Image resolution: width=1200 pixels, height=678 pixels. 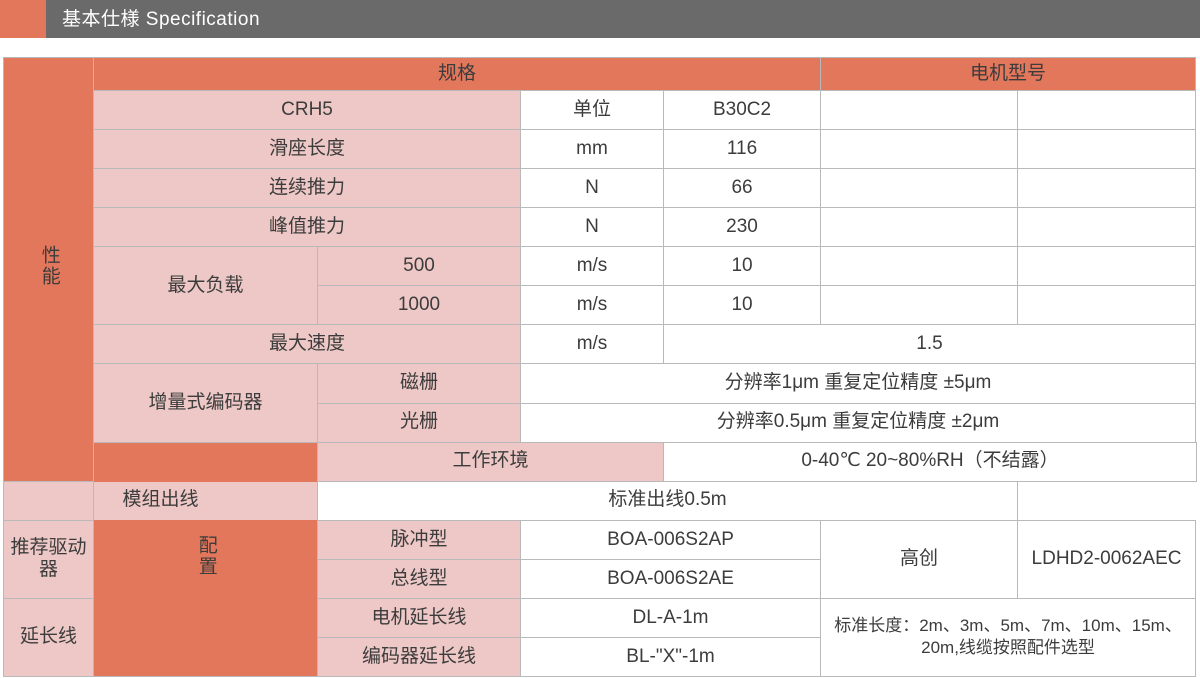 I want to click on row-value-encoder-optical: 分辨率0.5μm 重复定位精度 ±2μm, so click(x=858, y=422).